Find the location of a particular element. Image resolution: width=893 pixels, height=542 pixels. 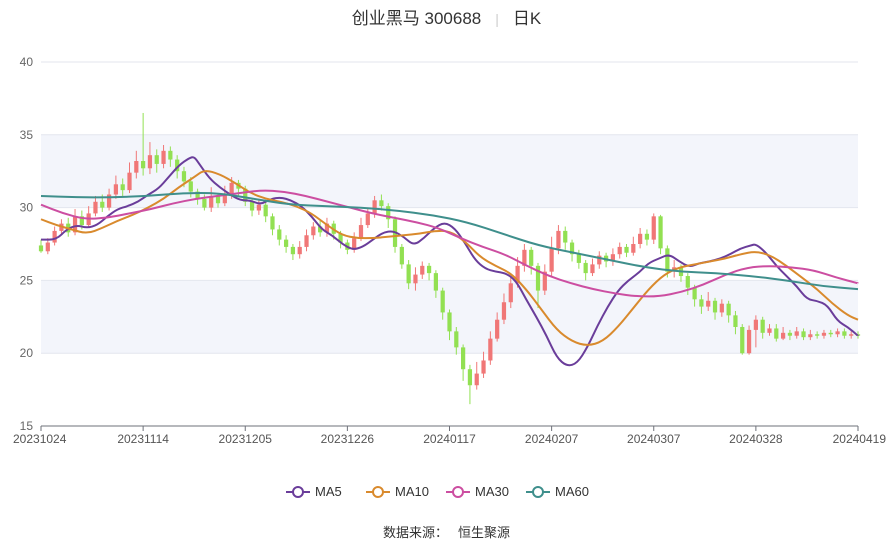

legend-label: MA5 is located at coordinates (328, 491).